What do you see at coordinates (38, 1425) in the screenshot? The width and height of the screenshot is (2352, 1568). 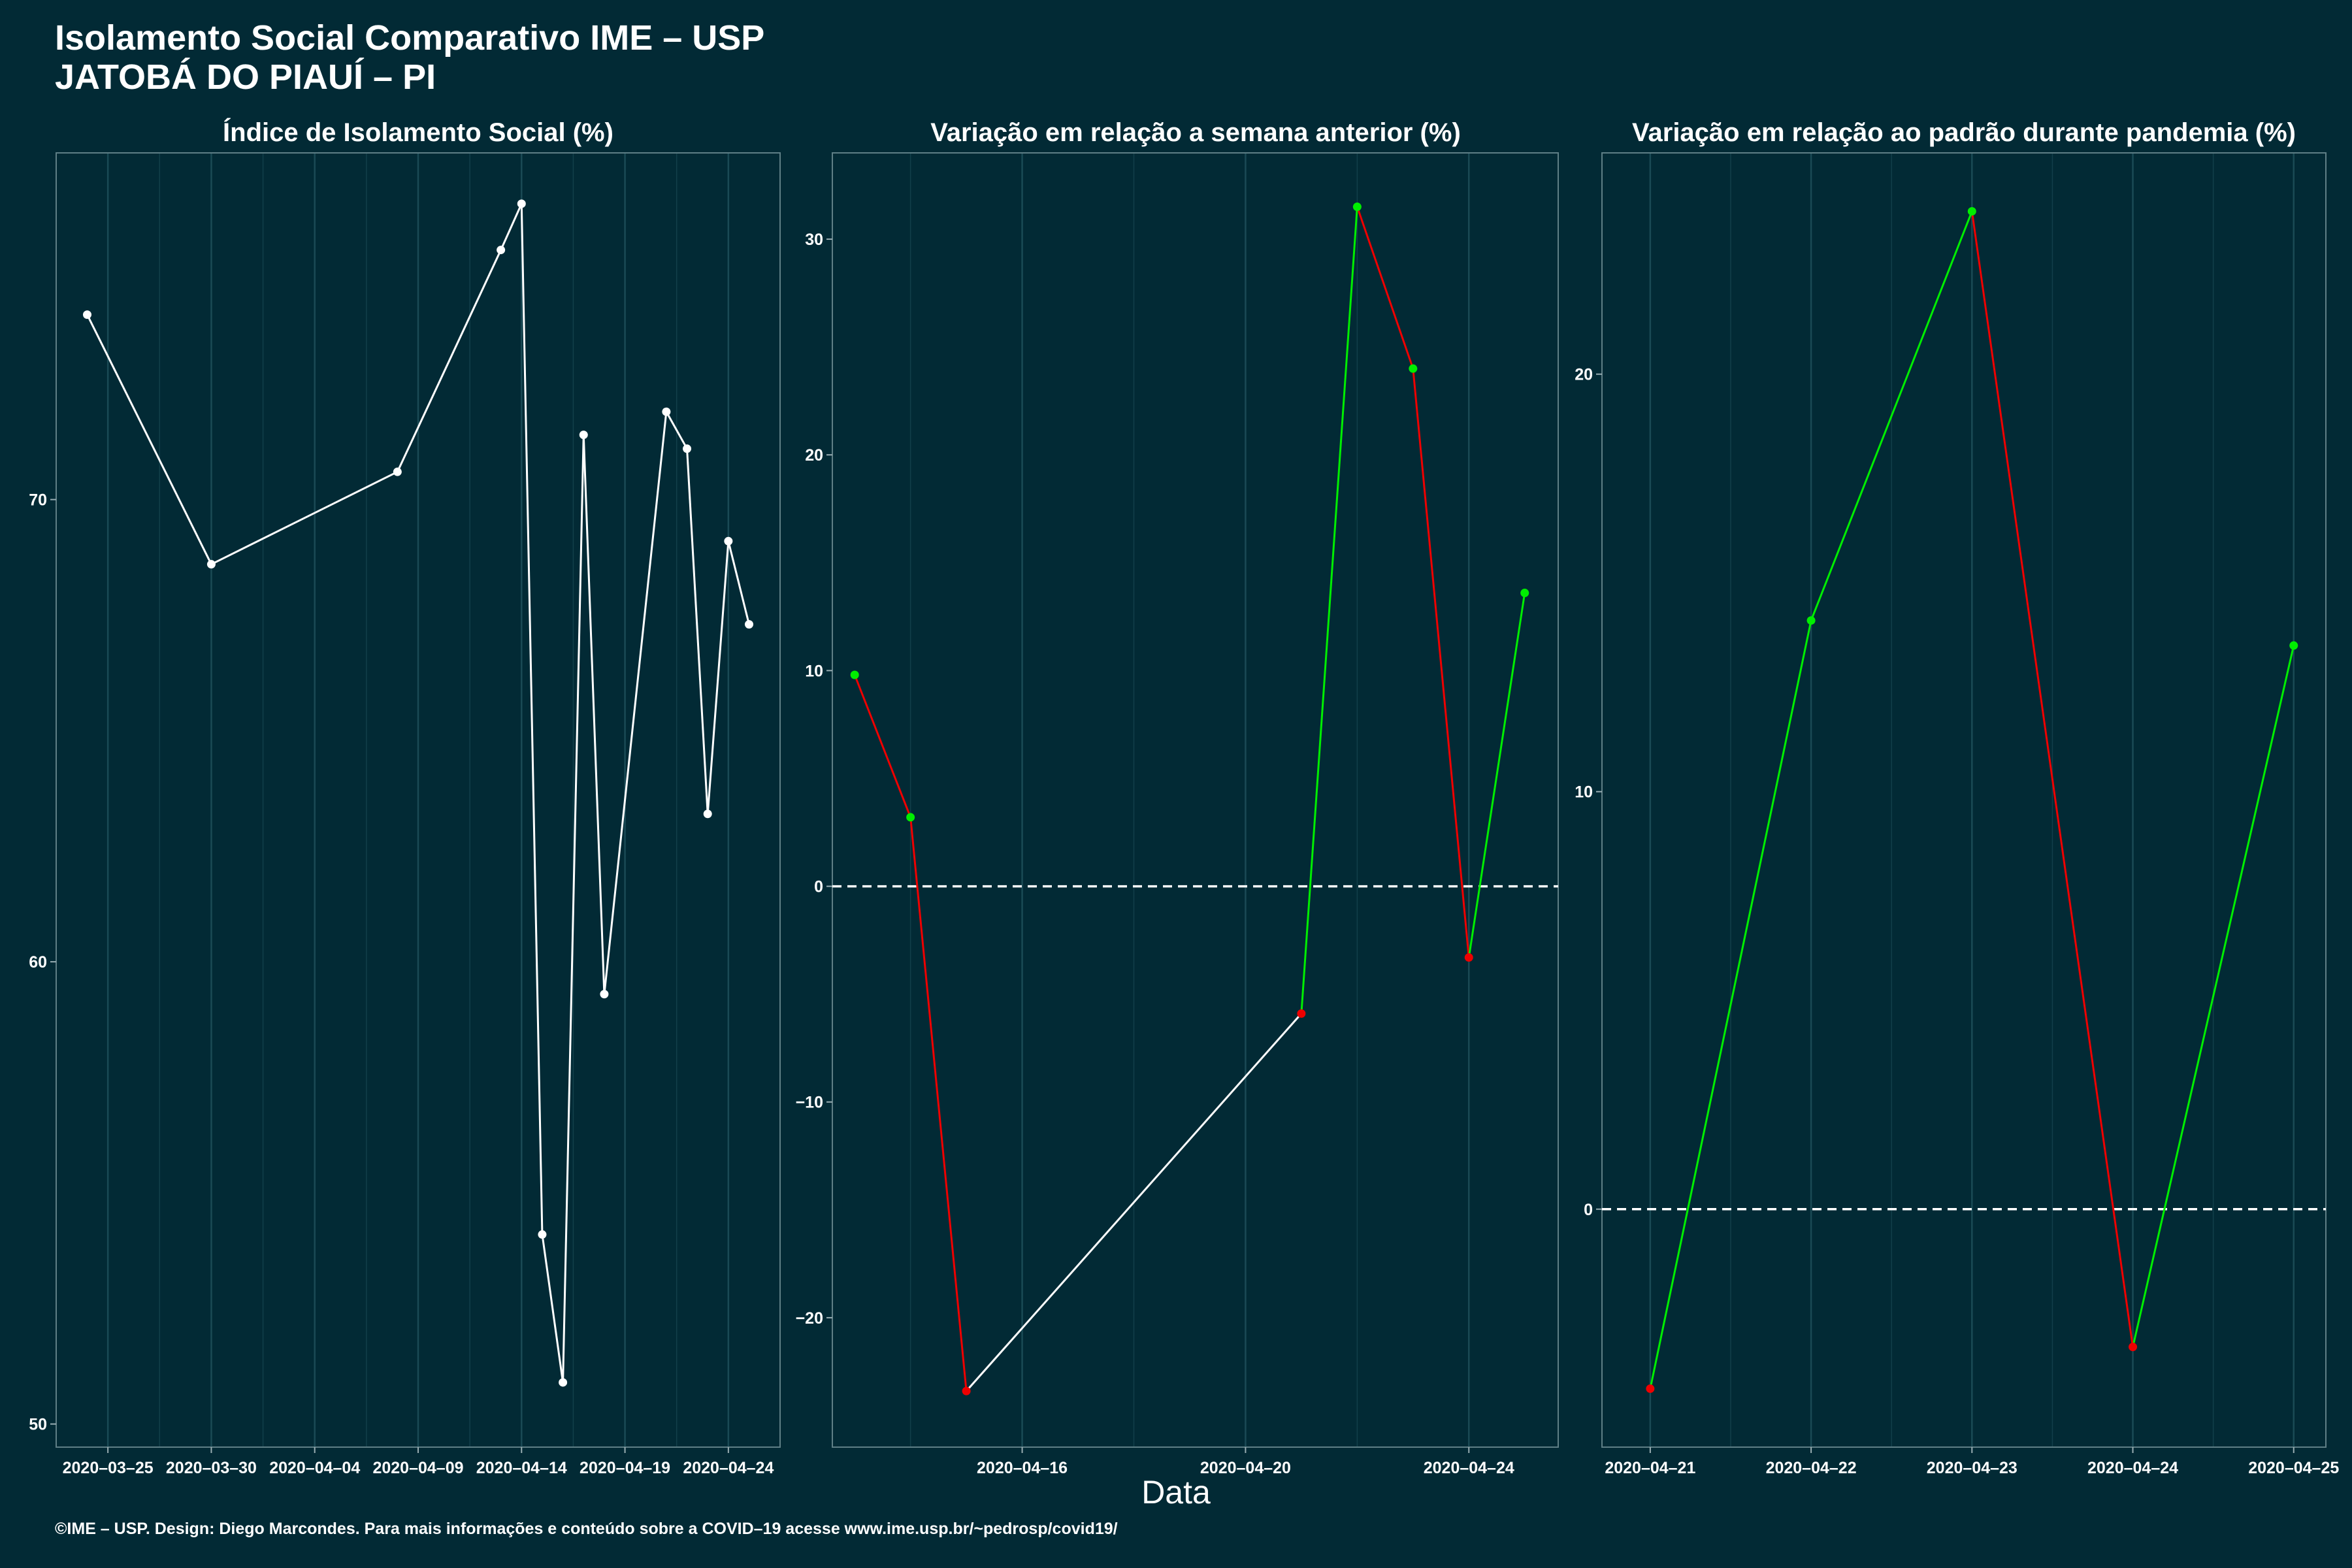 I see `y-tick-label: 50` at bounding box center [38, 1425].